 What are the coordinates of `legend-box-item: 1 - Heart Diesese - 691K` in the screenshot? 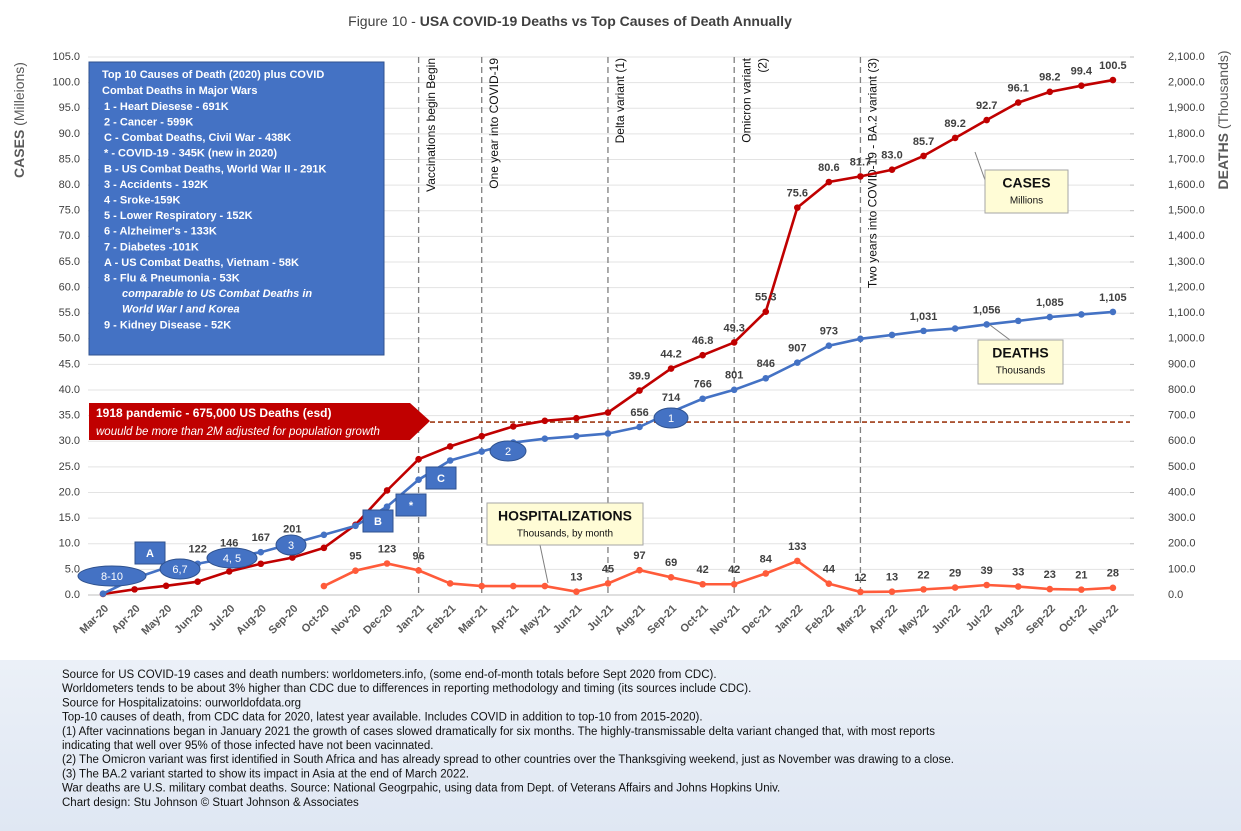 It's located at (166, 107).